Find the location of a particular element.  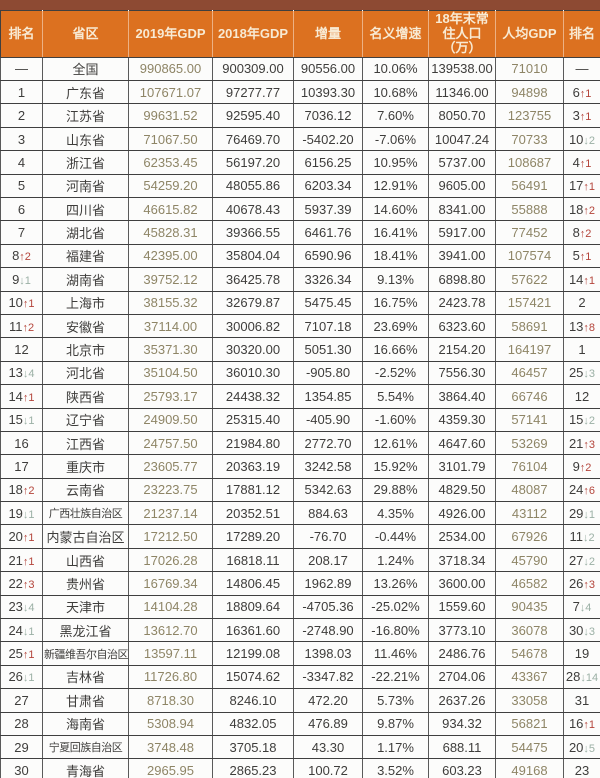

gdp-2018-cell: 39366.55 is located at coordinates (253, 232).